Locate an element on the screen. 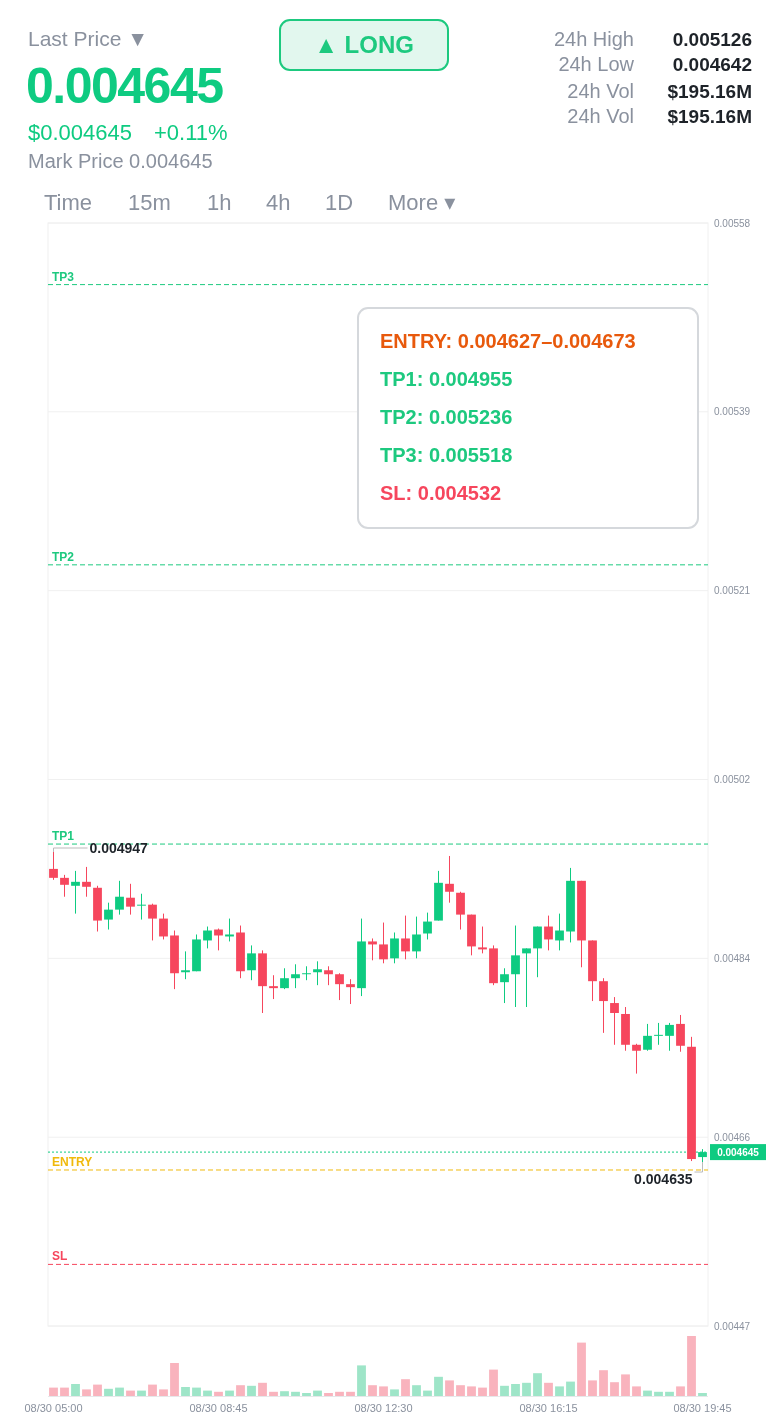 Image resolution: width=780 pixels, height=1428 pixels. text: More ▾ is located at coordinates (422, 202).